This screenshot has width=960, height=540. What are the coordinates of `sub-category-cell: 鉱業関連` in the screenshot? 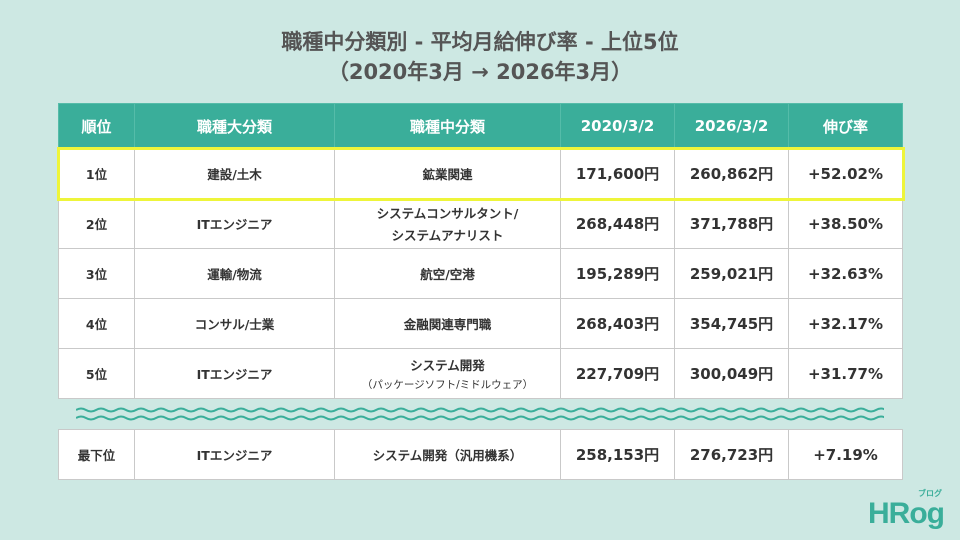 It's located at (447, 173).